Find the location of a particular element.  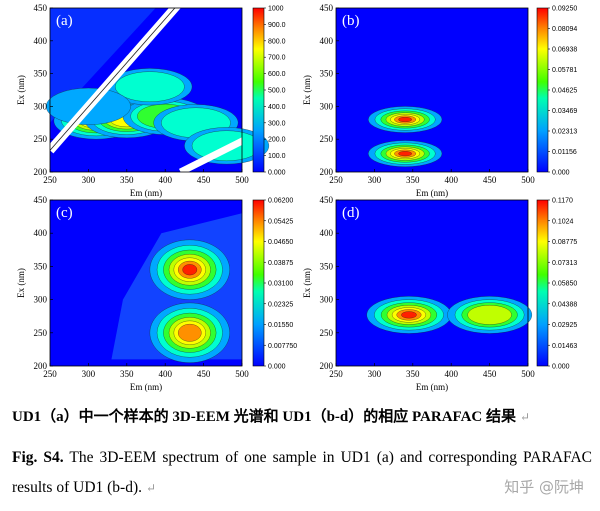

colorbar-tick-label: 100.0 is located at coordinates (277, 156).